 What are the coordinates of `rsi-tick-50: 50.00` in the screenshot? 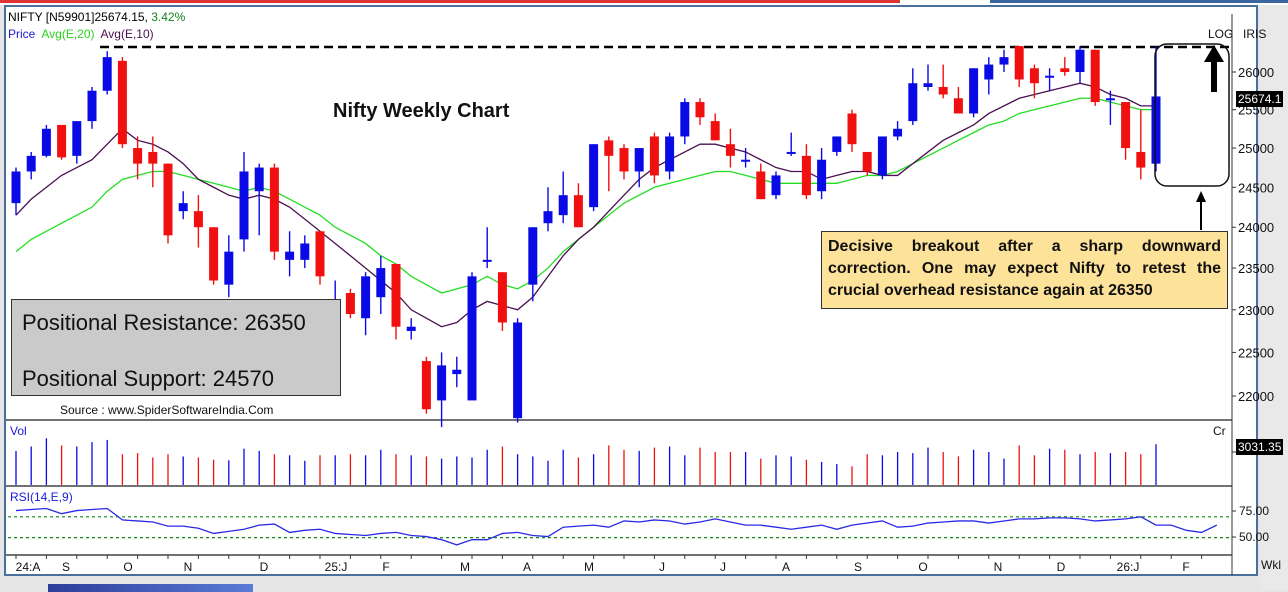 It's located at (1254, 537).